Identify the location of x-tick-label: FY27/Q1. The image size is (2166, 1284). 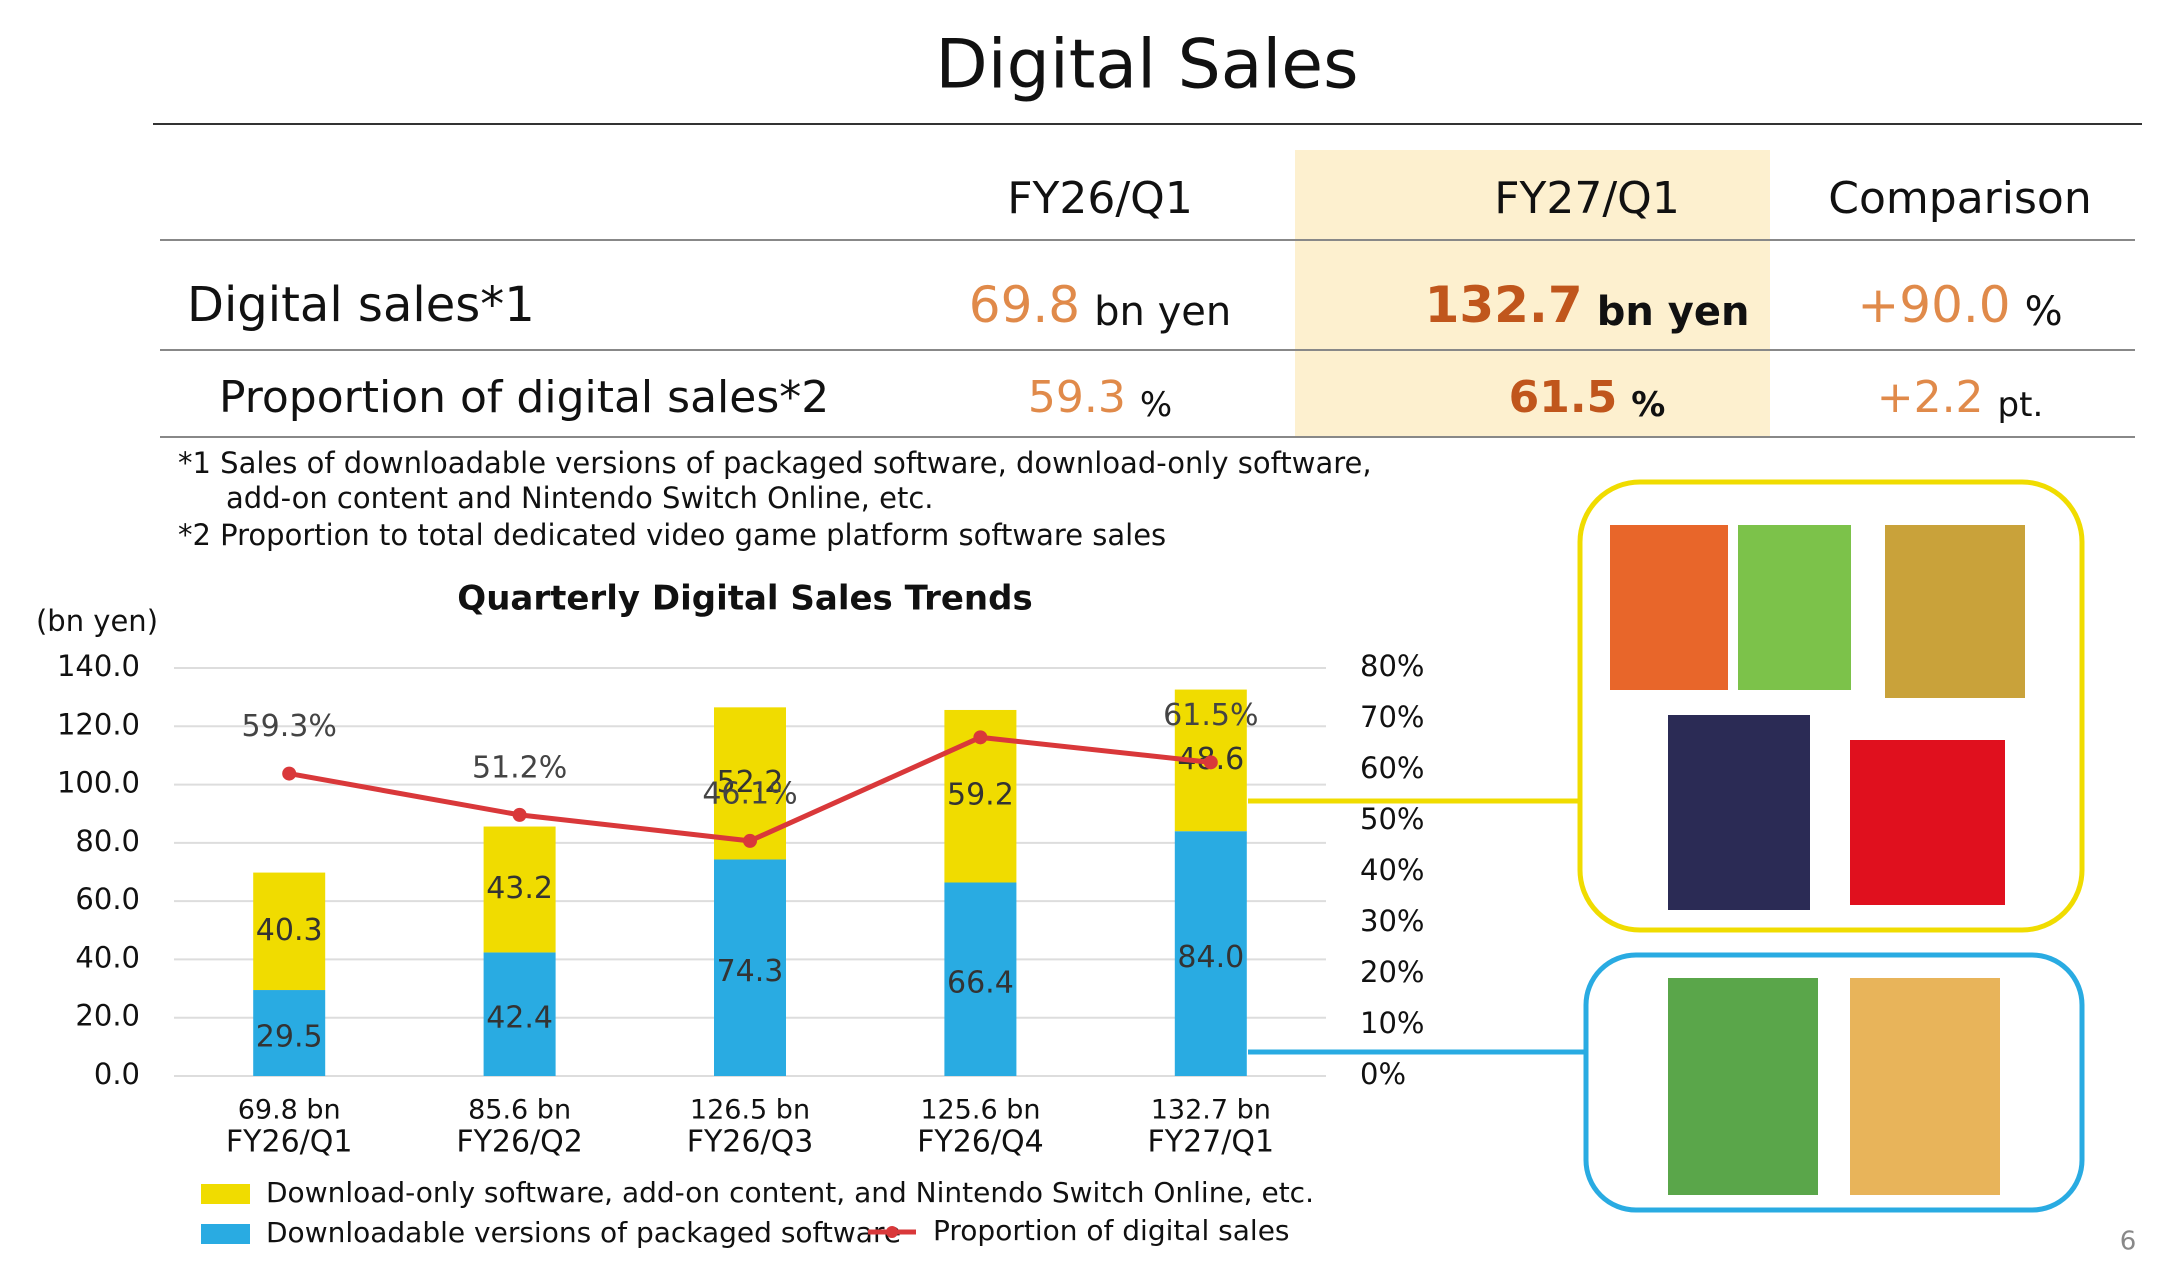
(1211, 1142).